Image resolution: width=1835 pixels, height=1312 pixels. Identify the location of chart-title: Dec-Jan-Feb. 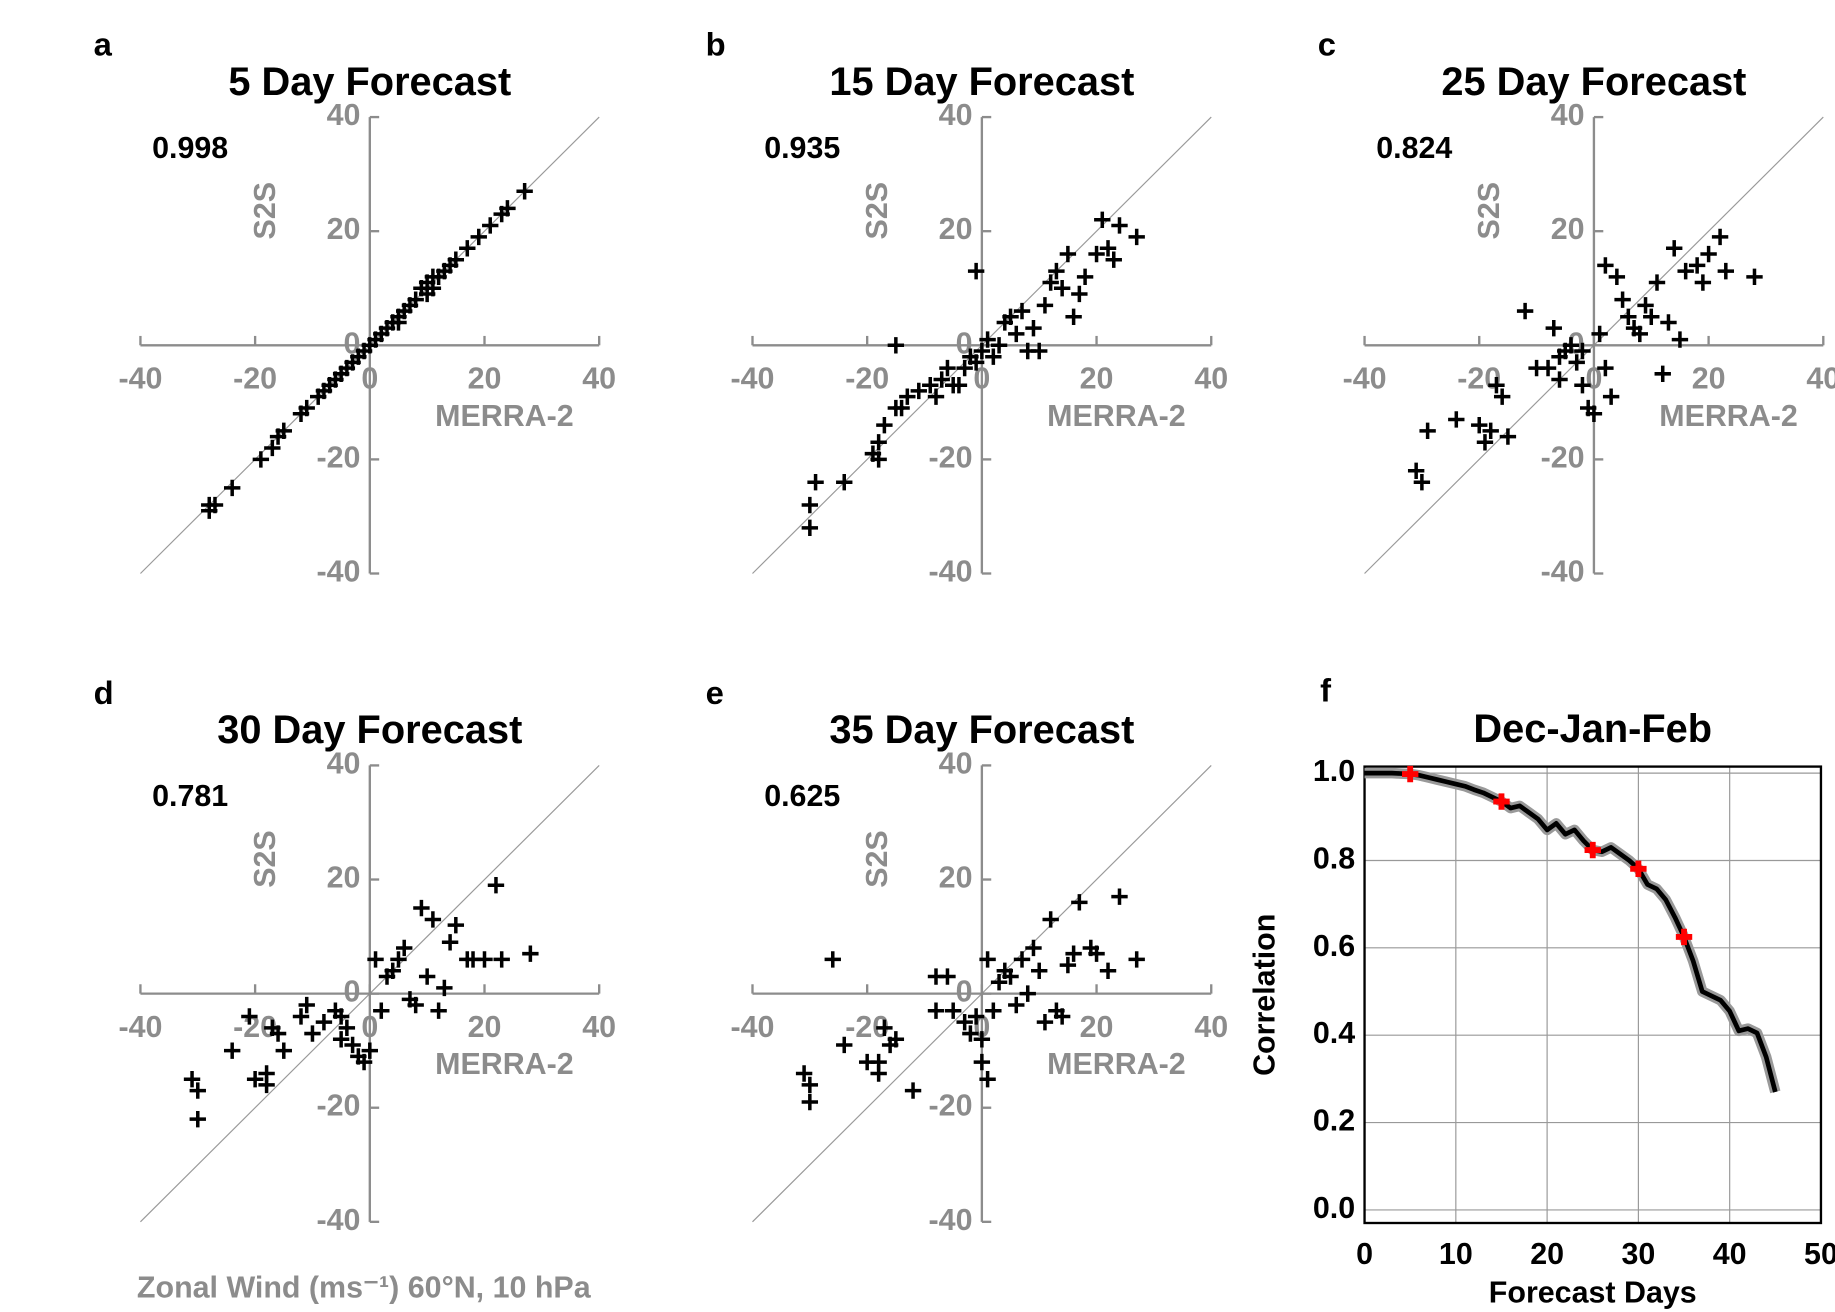
(1592, 729).